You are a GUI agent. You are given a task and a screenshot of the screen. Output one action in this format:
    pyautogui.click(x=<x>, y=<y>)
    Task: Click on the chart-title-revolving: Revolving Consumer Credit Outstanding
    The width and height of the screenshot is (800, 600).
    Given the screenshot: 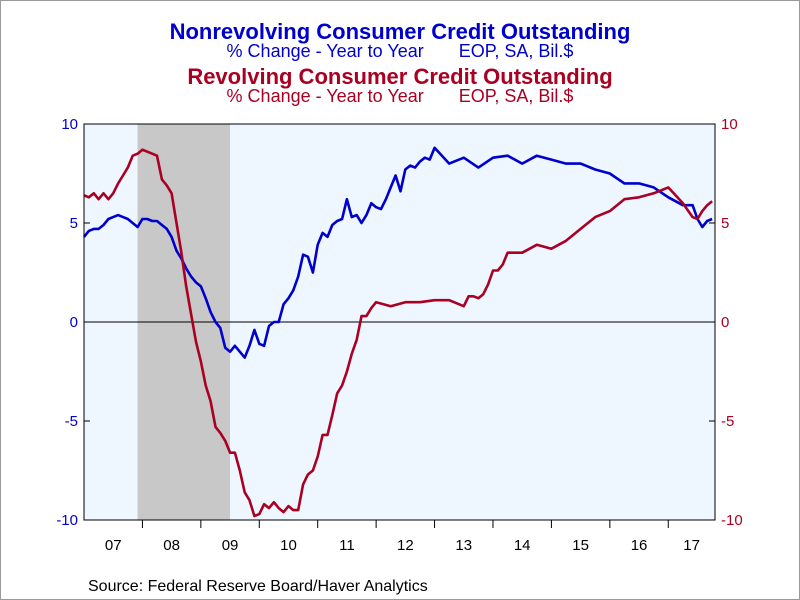 What is the action you would take?
    pyautogui.click(x=400, y=76)
    